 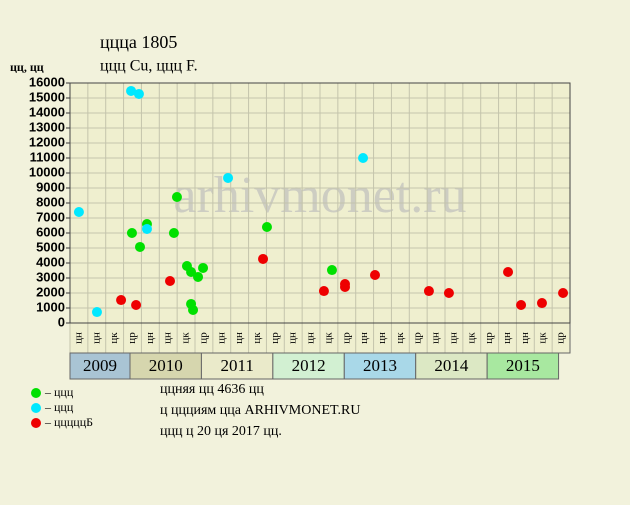 I want to click on year-label: 2015, so click(x=523, y=365).